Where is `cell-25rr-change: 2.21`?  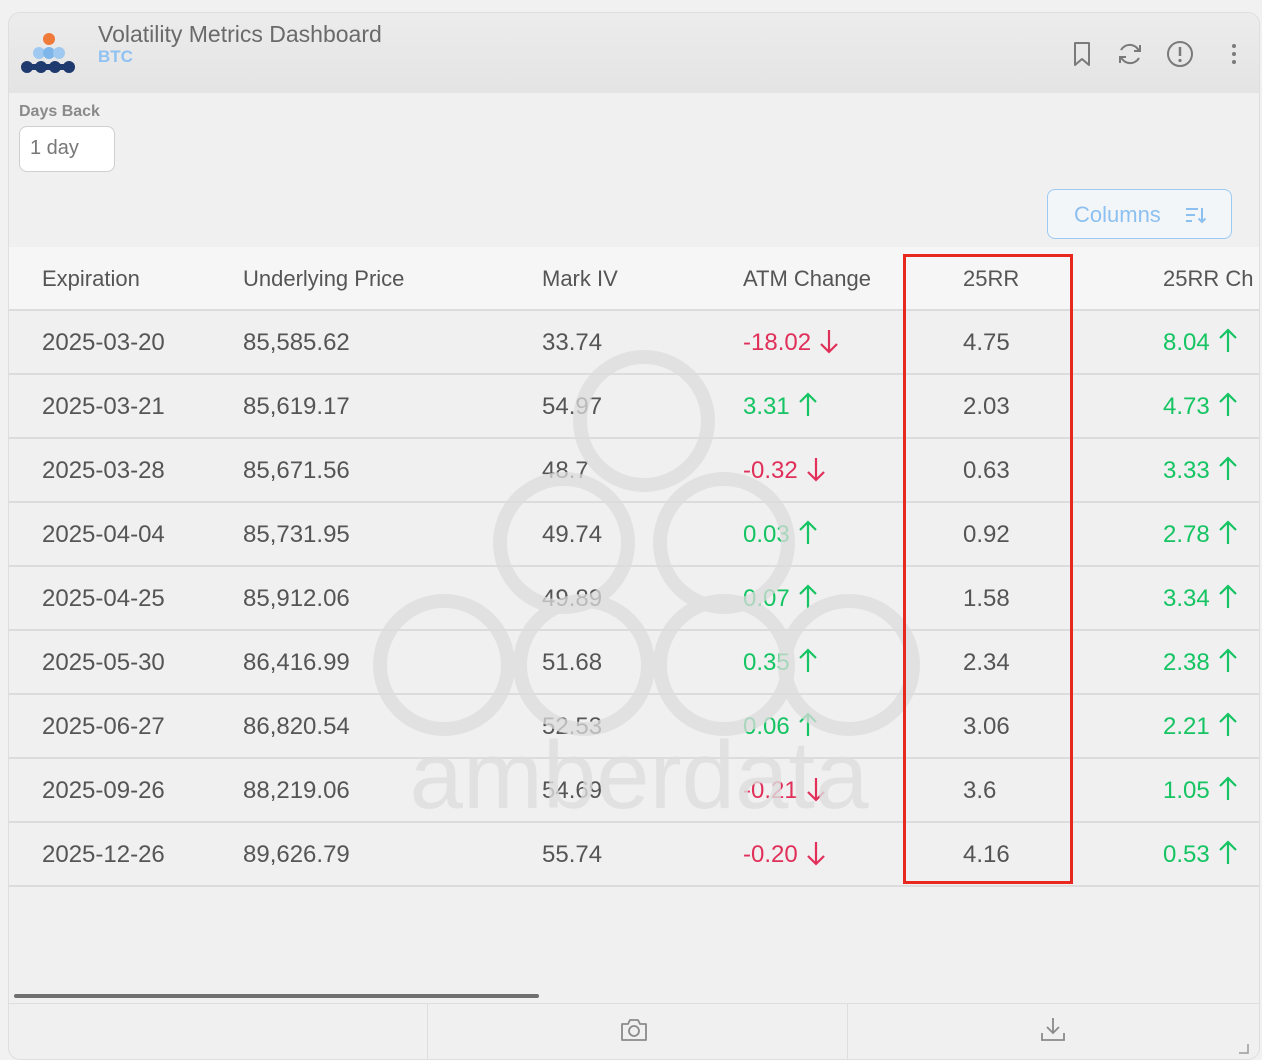 cell-25rr-change: 2.21 is located at coordinates (1200, 726).